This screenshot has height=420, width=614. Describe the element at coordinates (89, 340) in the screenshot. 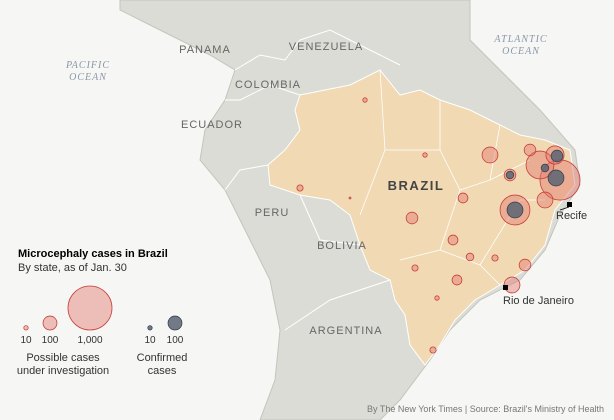

I see `legend-size-label: 1,000` at that location.